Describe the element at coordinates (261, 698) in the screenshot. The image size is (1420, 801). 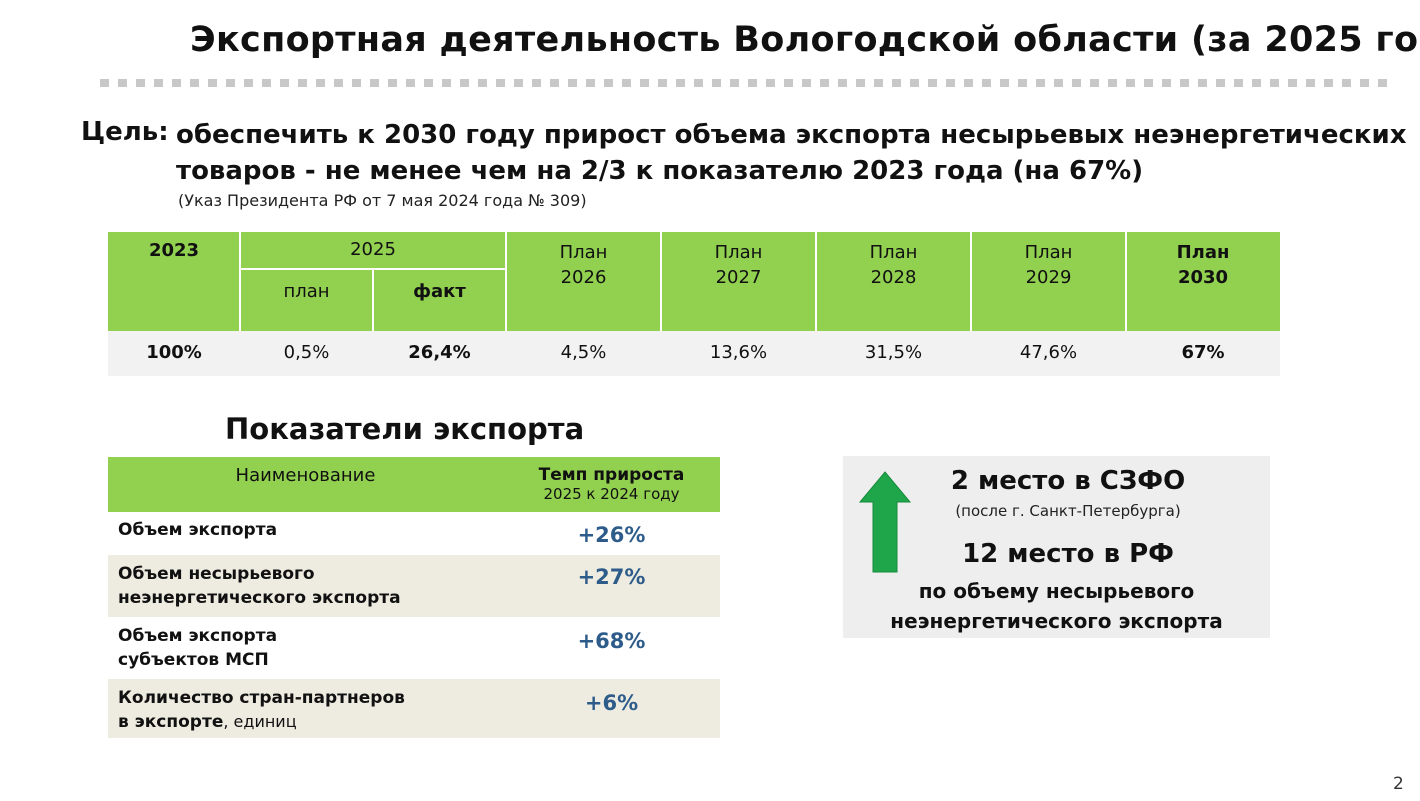
I see `row-name-line: Количество стран-партнеров` at that location.